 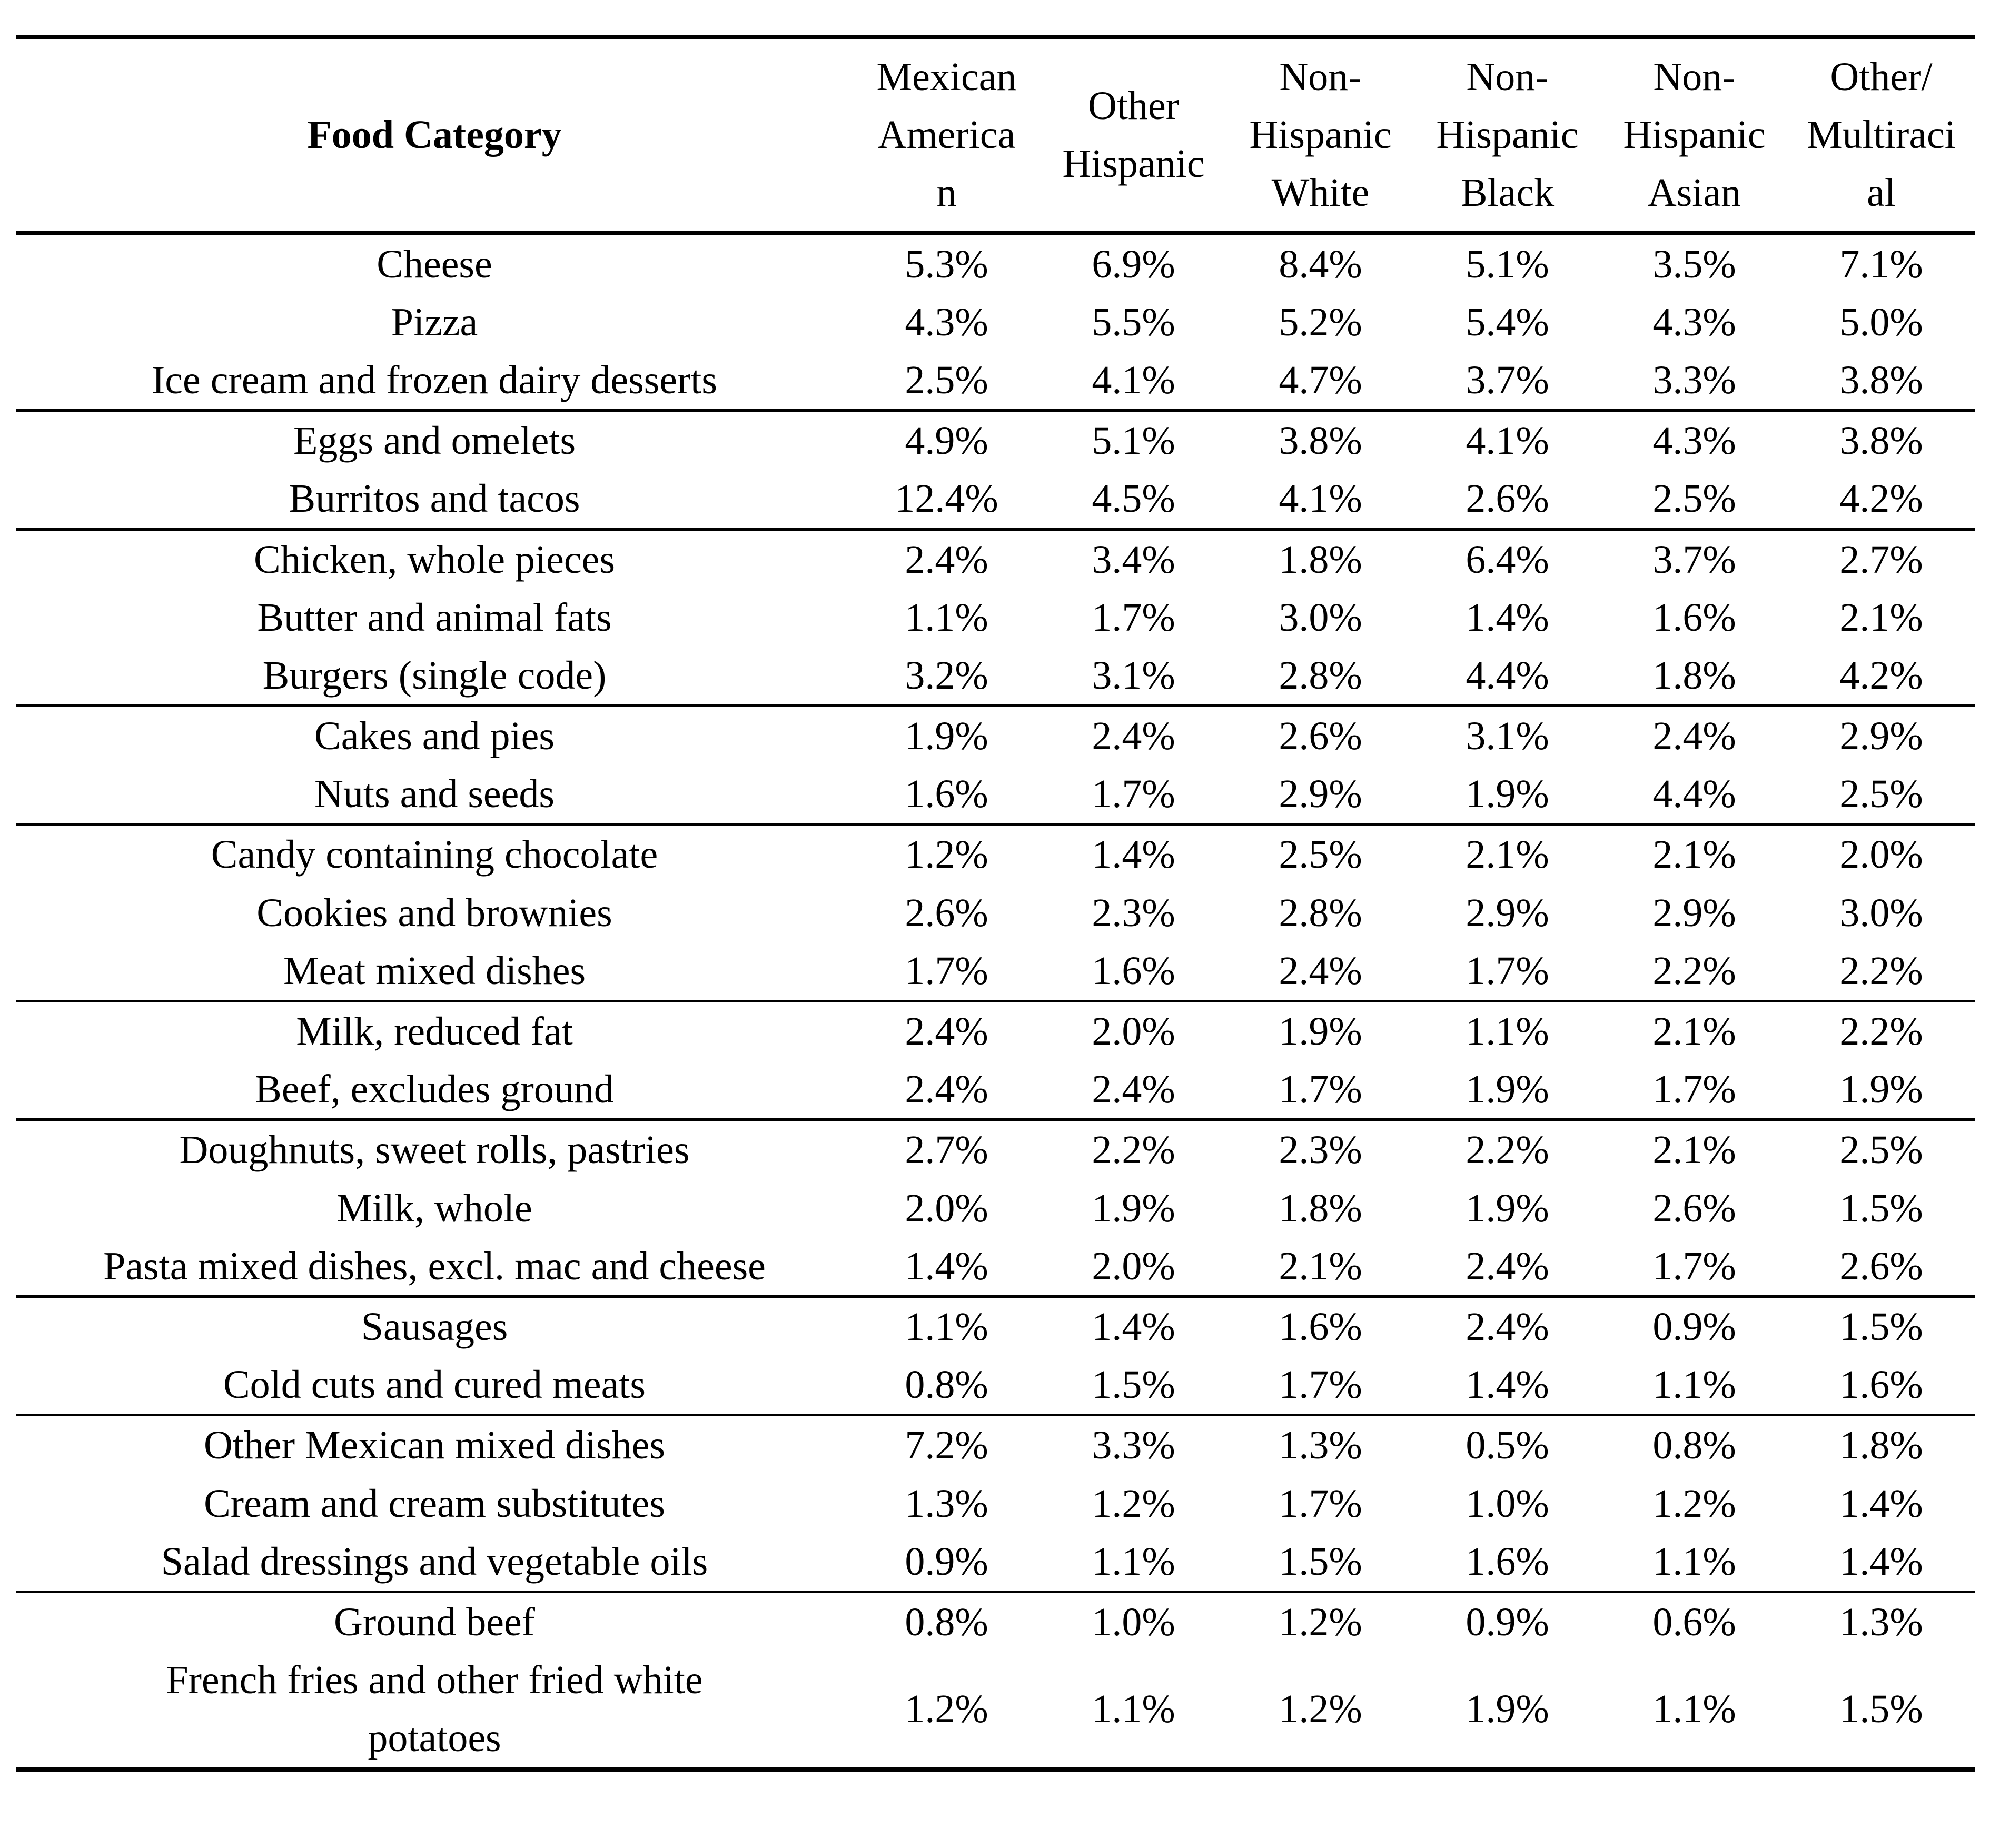 What do you see at coordinates (434, 135) in the screenshot?
I see `column-header-food-category: Food Category` at bounding box center [434, 135].